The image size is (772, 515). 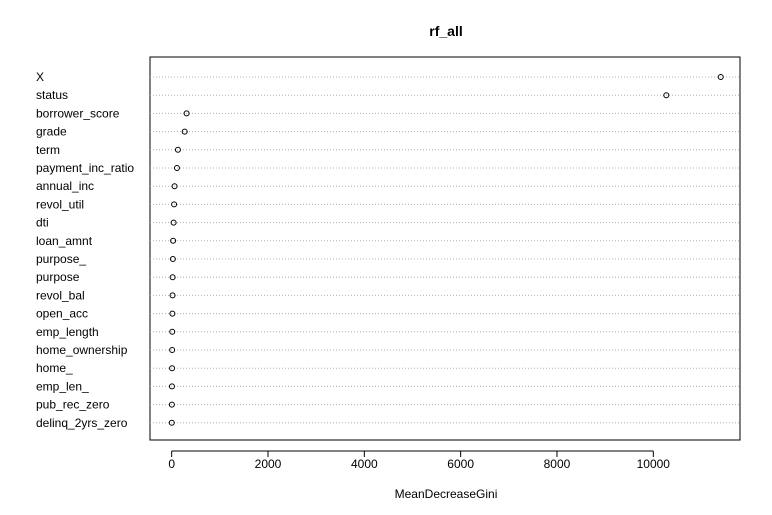 I want to click on y-tick-label: revol_bal, so click(x=60, y=295).